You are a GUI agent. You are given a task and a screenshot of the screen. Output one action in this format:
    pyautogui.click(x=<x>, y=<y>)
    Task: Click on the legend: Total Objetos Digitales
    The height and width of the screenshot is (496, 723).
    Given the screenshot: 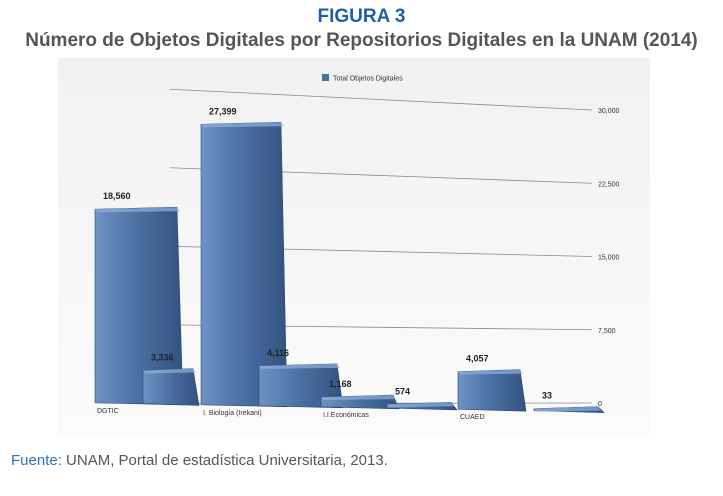 What is the action you would take?
    pyautogui.click(x=362, y=78)
    